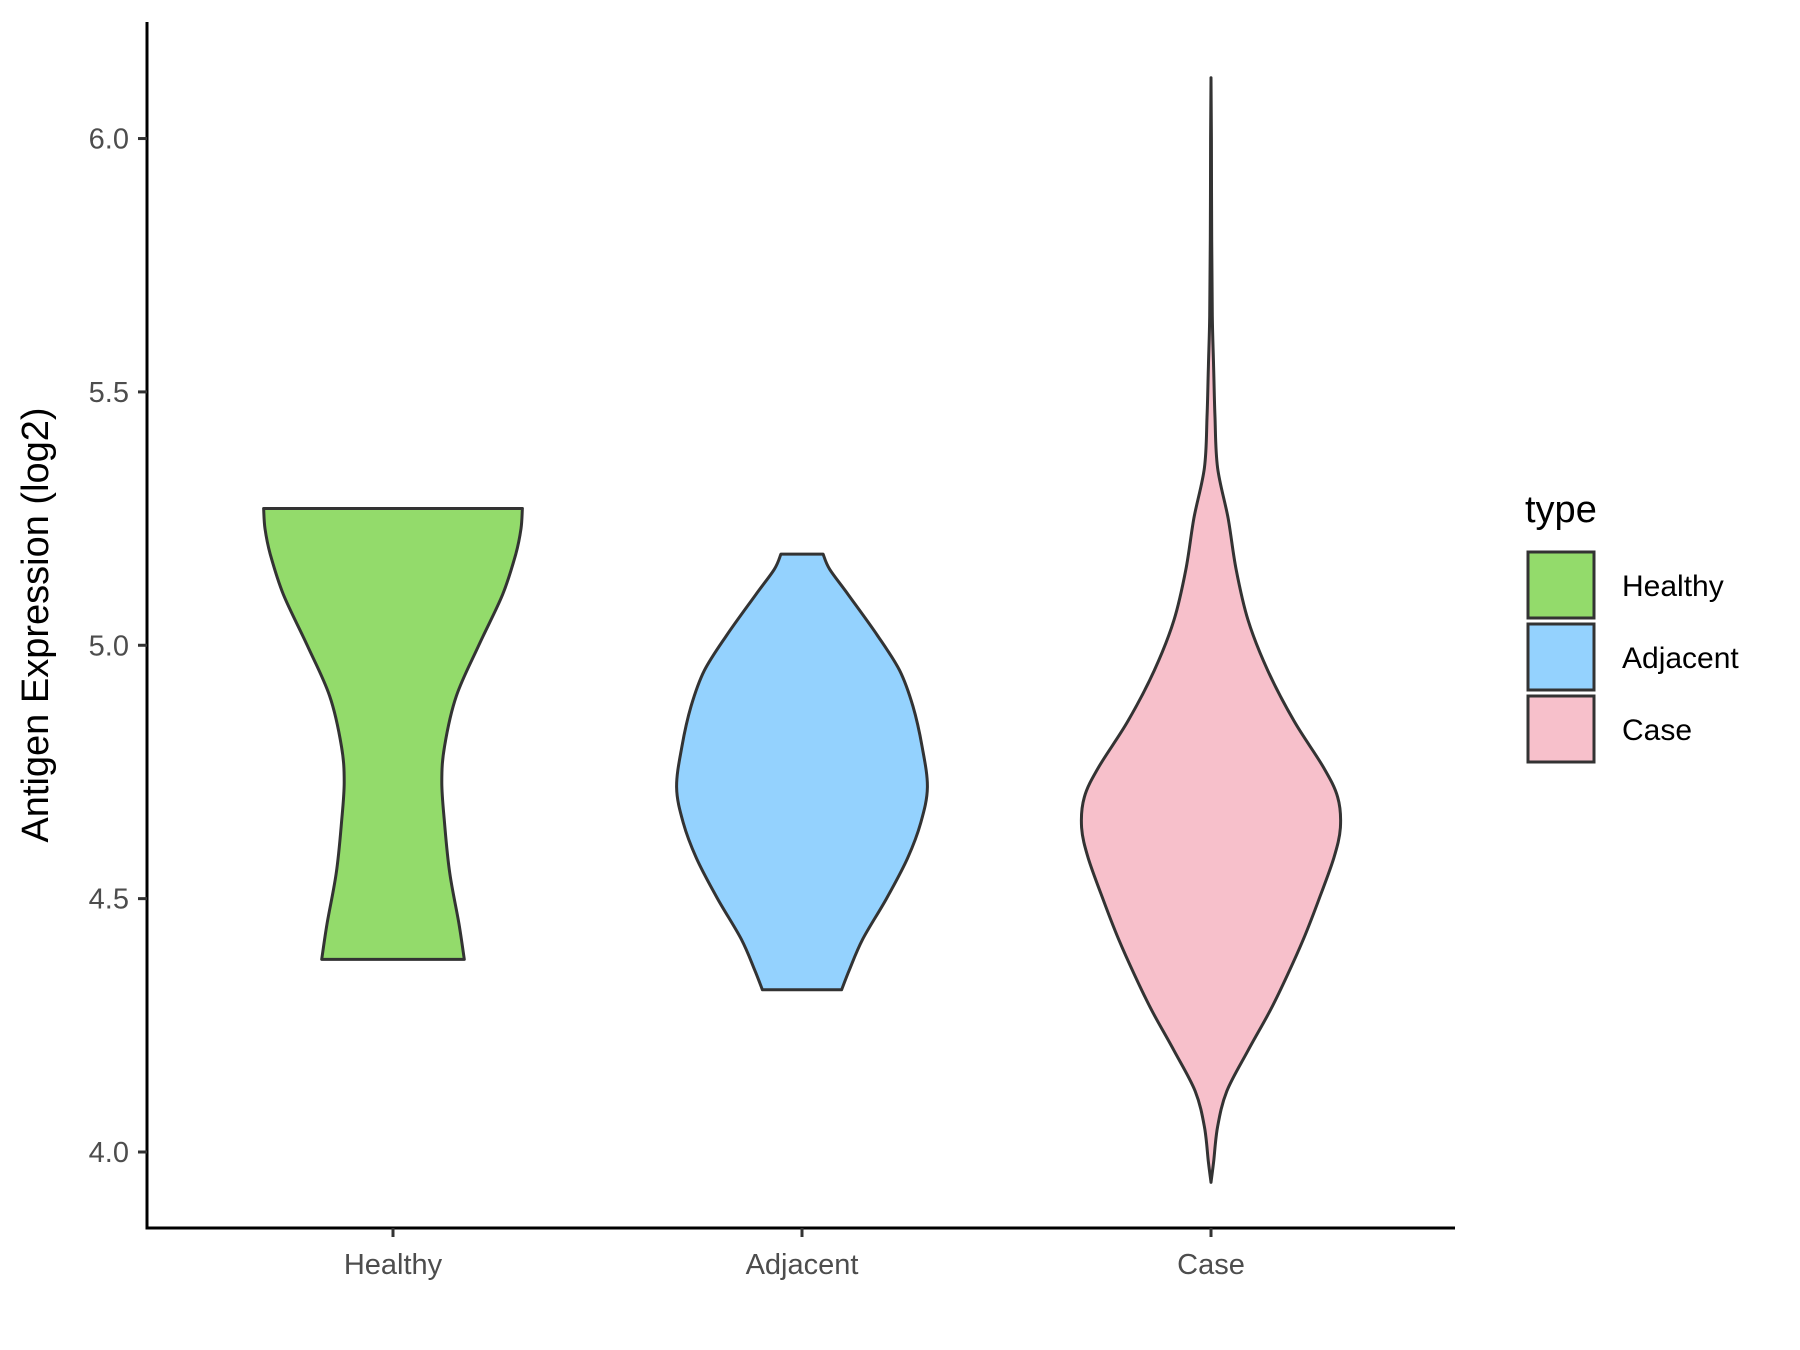  Describe the element at coordinates (1561, 585) in the screenshot. I see `legend-key-healthy` at that location.